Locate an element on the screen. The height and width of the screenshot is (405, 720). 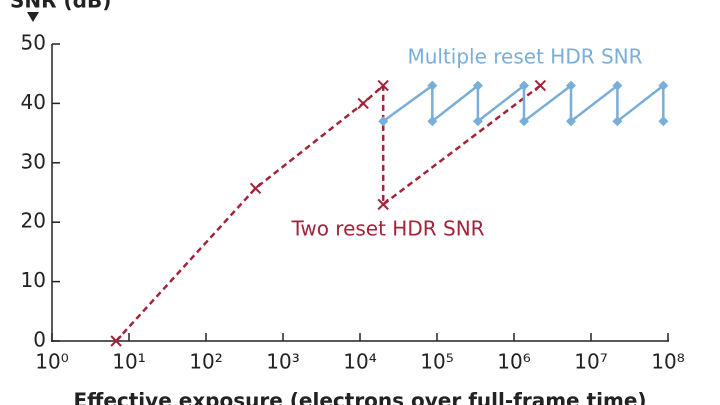
y-tick-label: 20 is located at coordinates (33, 221).